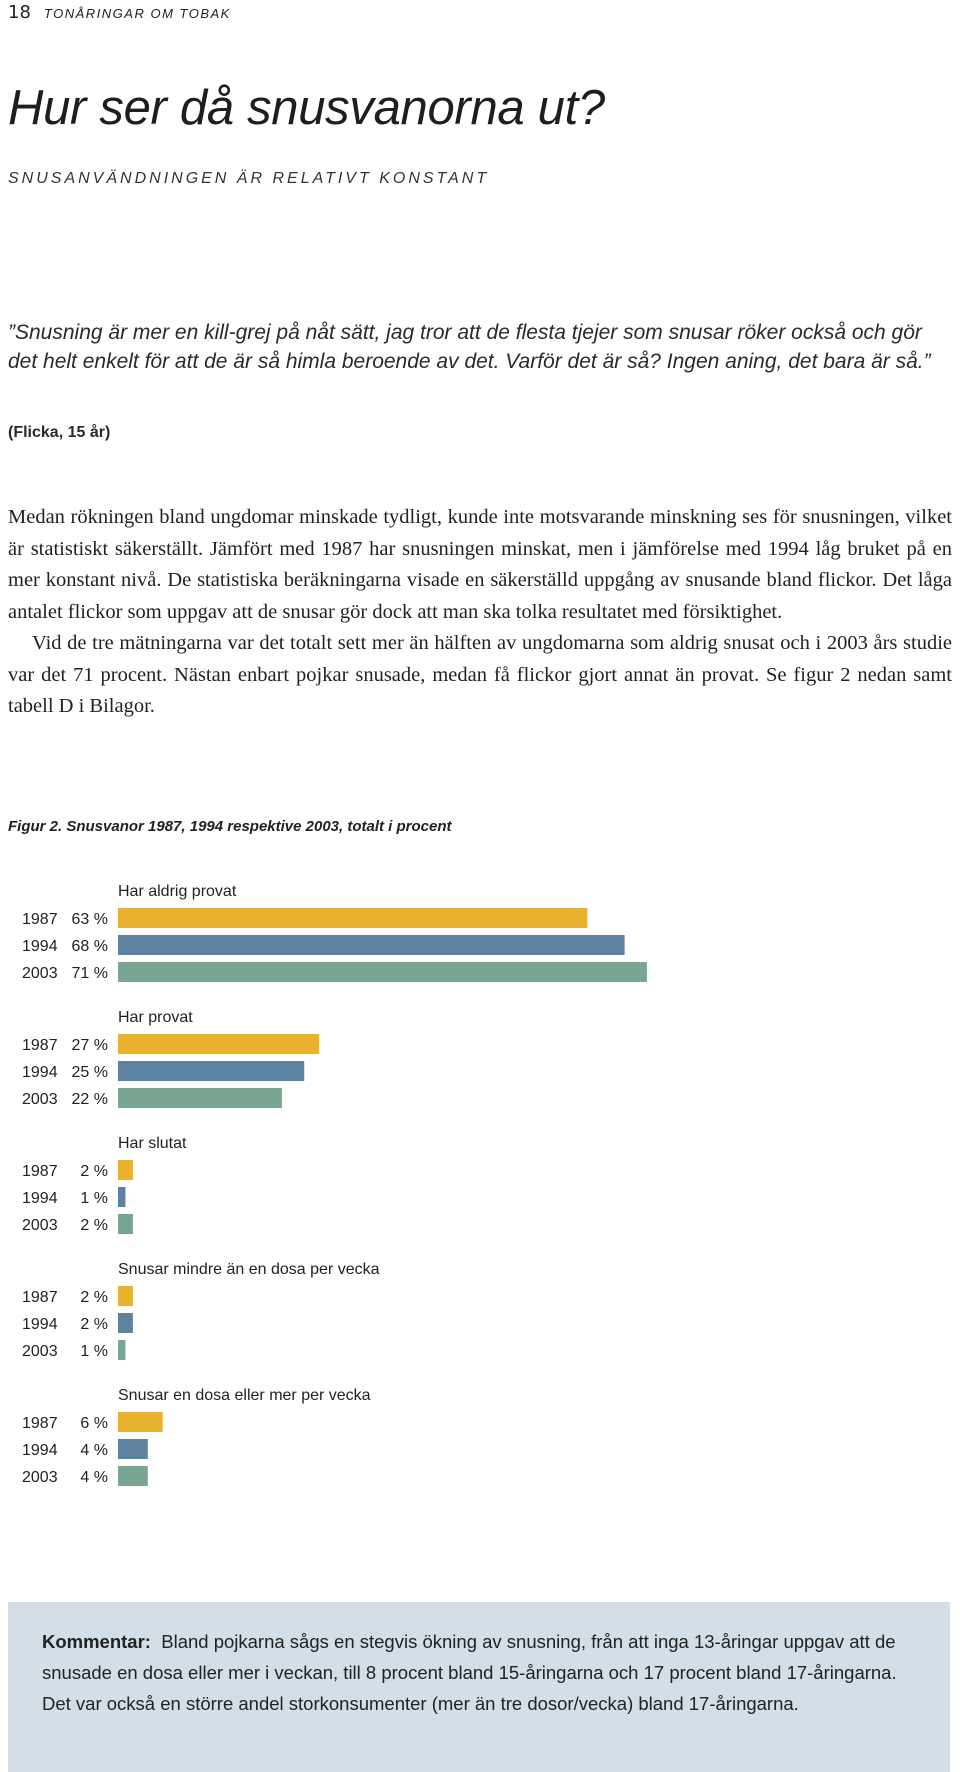 This screenshot has height=1772, width=960. Describe the element at coordinates (90, 1072) in the screenshot. I see `value-label: 25 %` at that location.